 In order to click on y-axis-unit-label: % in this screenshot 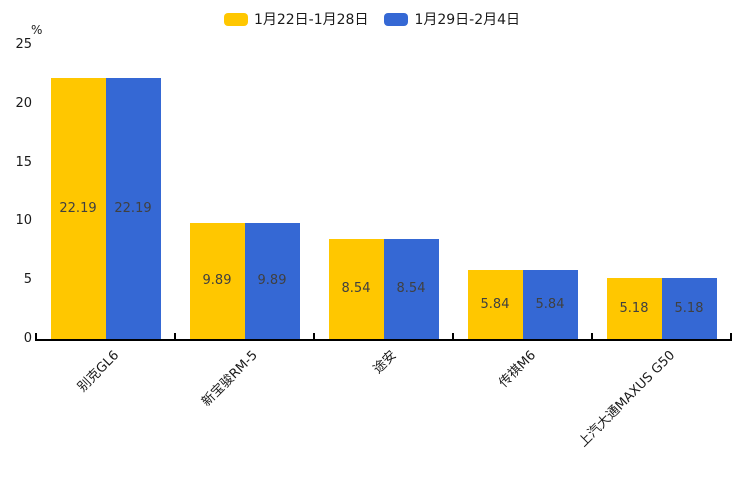, I will do `click(37, 30)`.